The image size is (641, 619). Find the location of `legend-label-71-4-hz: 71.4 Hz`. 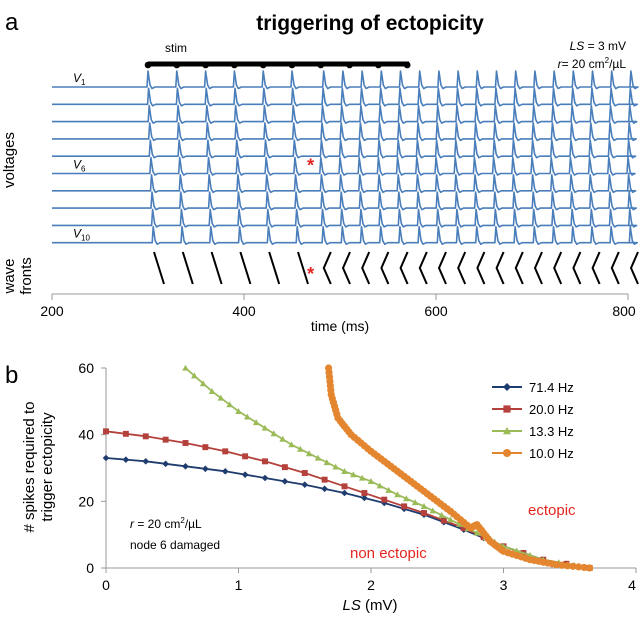

legend-label-71-4-hz: 71.4 Hz is located at coordinates (551, 387).